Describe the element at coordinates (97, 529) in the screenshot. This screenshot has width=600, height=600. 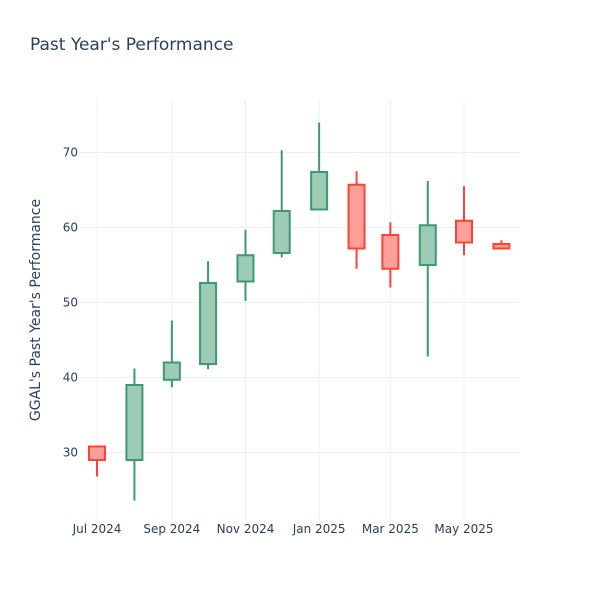
I see `x-tick-label: Jul 2024` at that location.